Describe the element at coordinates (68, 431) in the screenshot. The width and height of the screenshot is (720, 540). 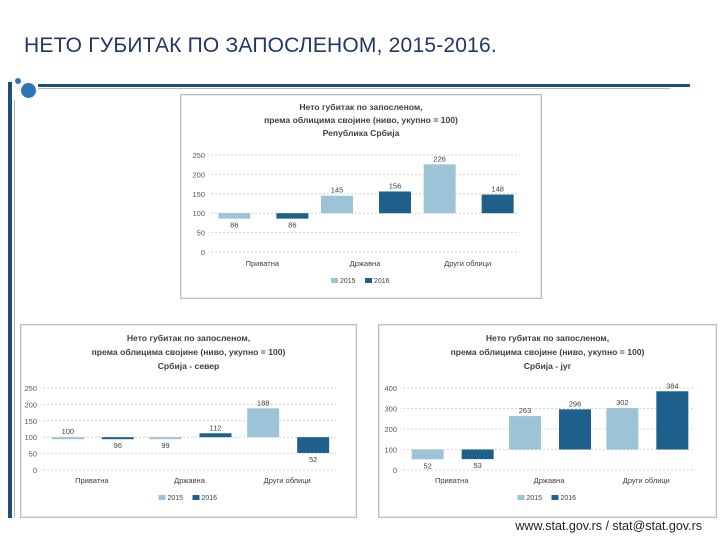
I see `data-label: 100` at that location.